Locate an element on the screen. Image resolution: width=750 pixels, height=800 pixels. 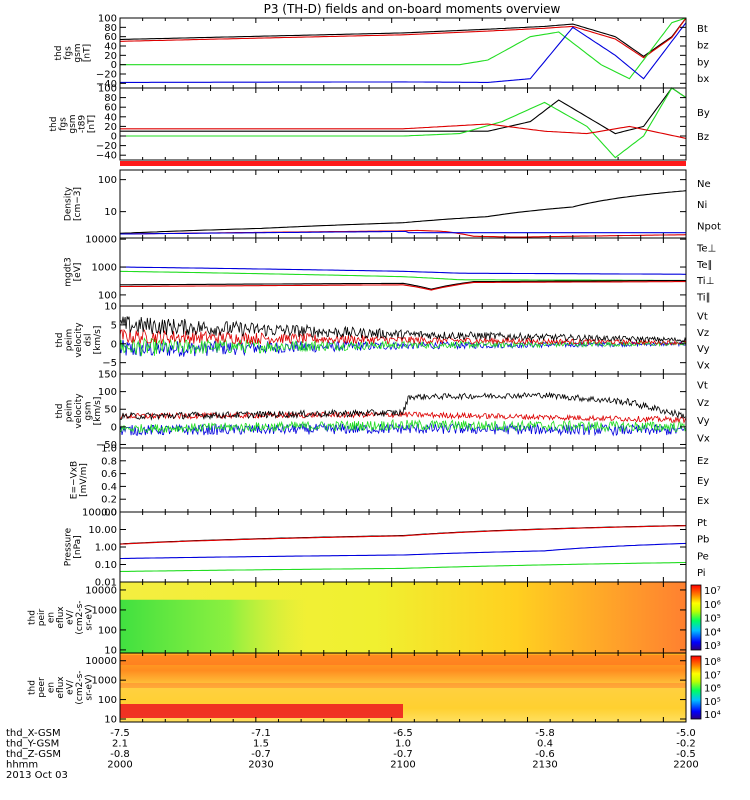
y-axis-label-line: [nPa] is located at coordinates (78, 546).